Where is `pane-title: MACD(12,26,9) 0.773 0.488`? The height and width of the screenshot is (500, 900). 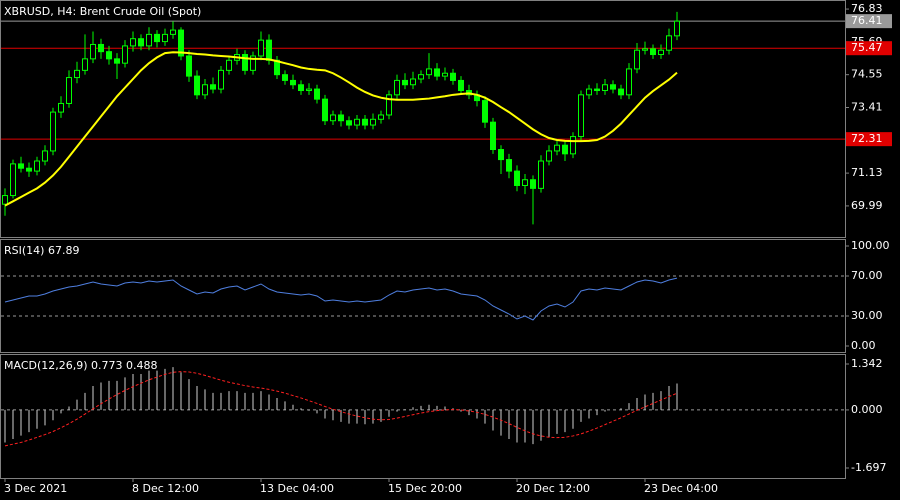 pane-title: MACD(12,26,9) 0.773 0.488 is located at coordinates (81, 365).